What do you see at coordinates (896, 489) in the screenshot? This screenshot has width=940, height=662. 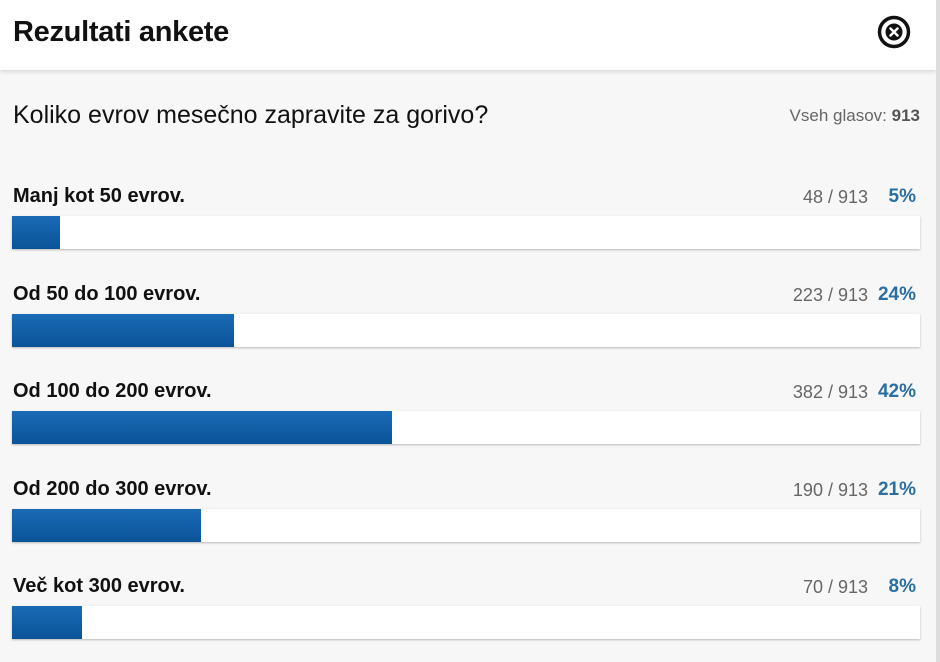 I see `option-percent: 21%` at bounding box center [896, 489].